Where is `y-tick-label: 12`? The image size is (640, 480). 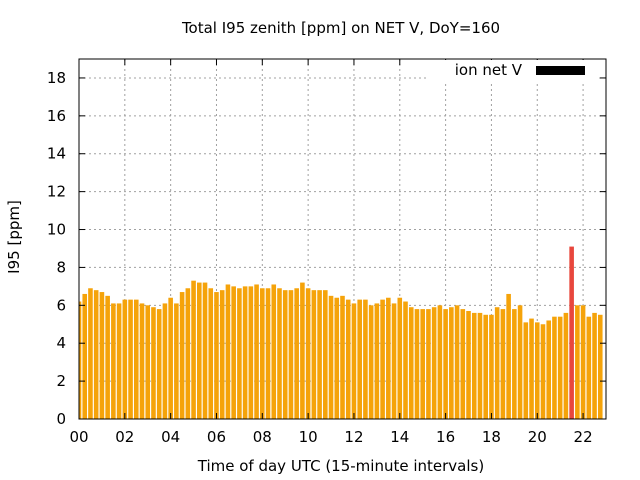
y-tick-label: 12 is located at coordinates (56, 192).